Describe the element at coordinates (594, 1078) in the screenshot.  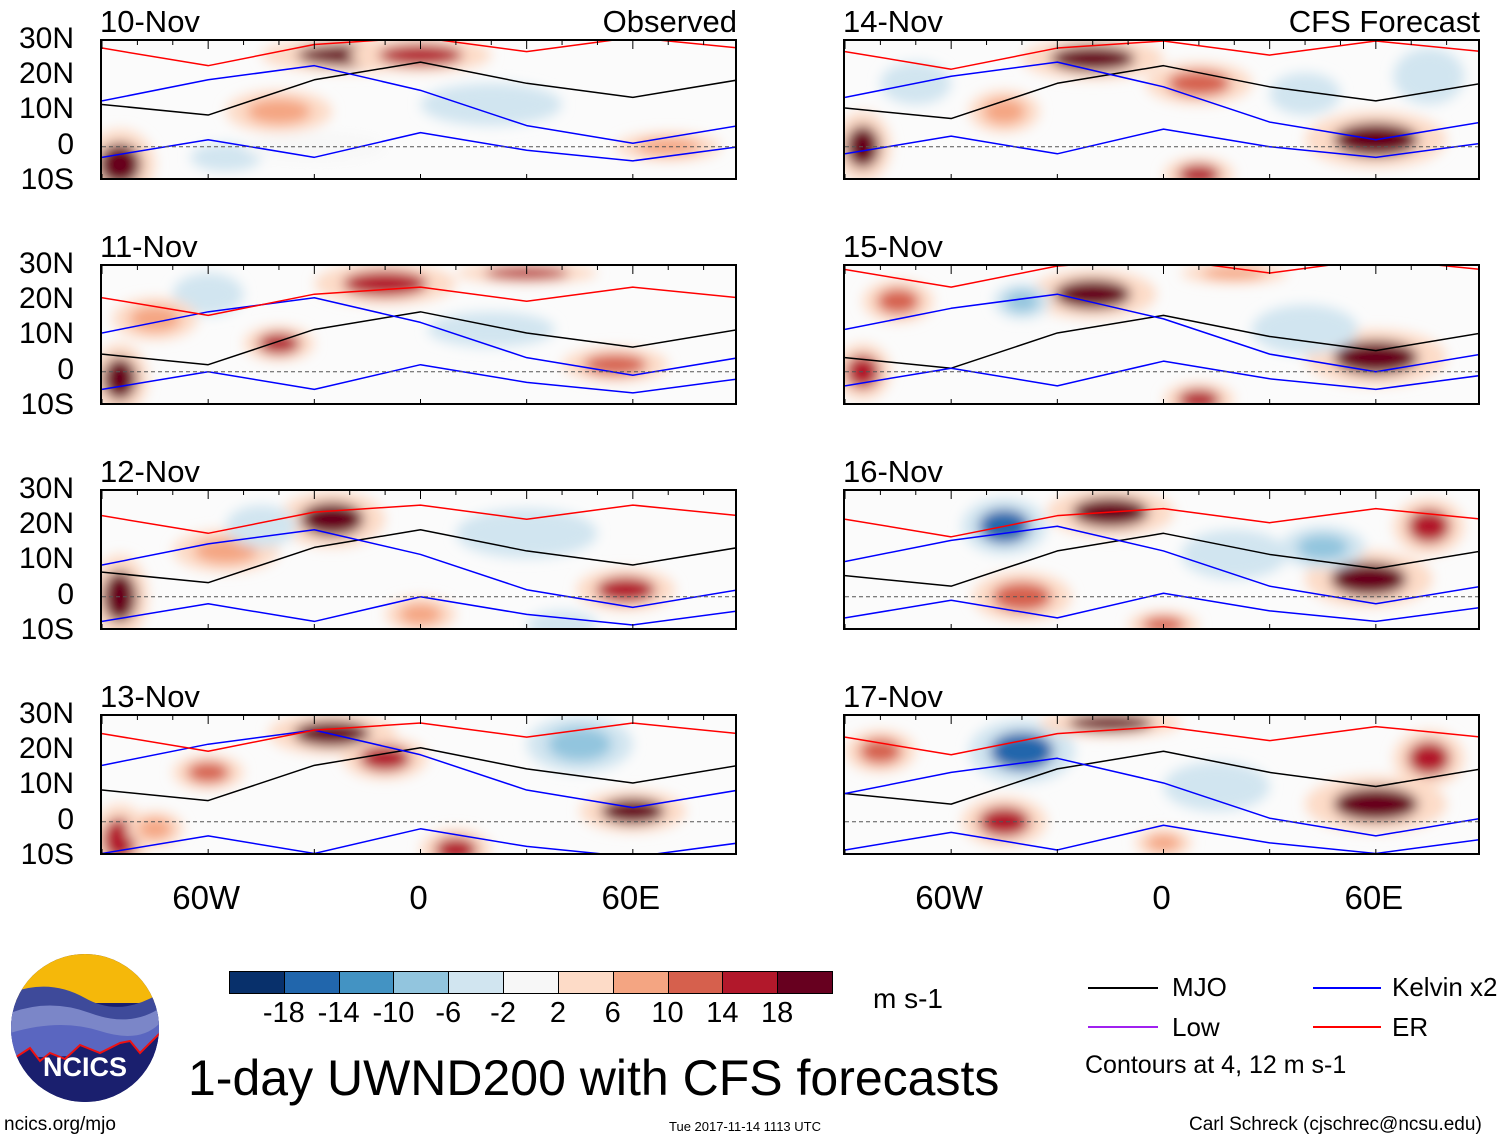
I see `figure-title: 1-day UWND200 with CFS forecasts` at that location.